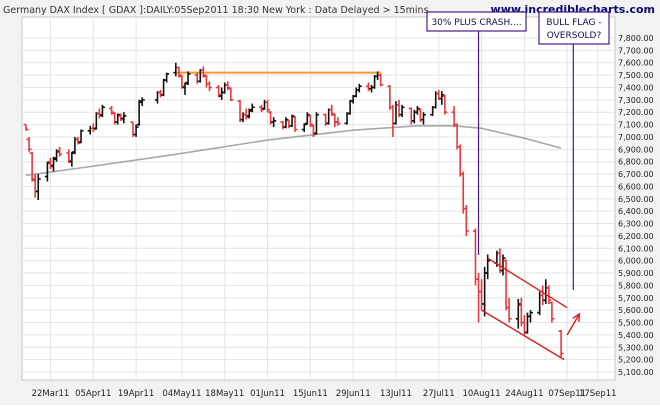  I want to click on y-tick-label: 6,400.00, so click(636, 211).